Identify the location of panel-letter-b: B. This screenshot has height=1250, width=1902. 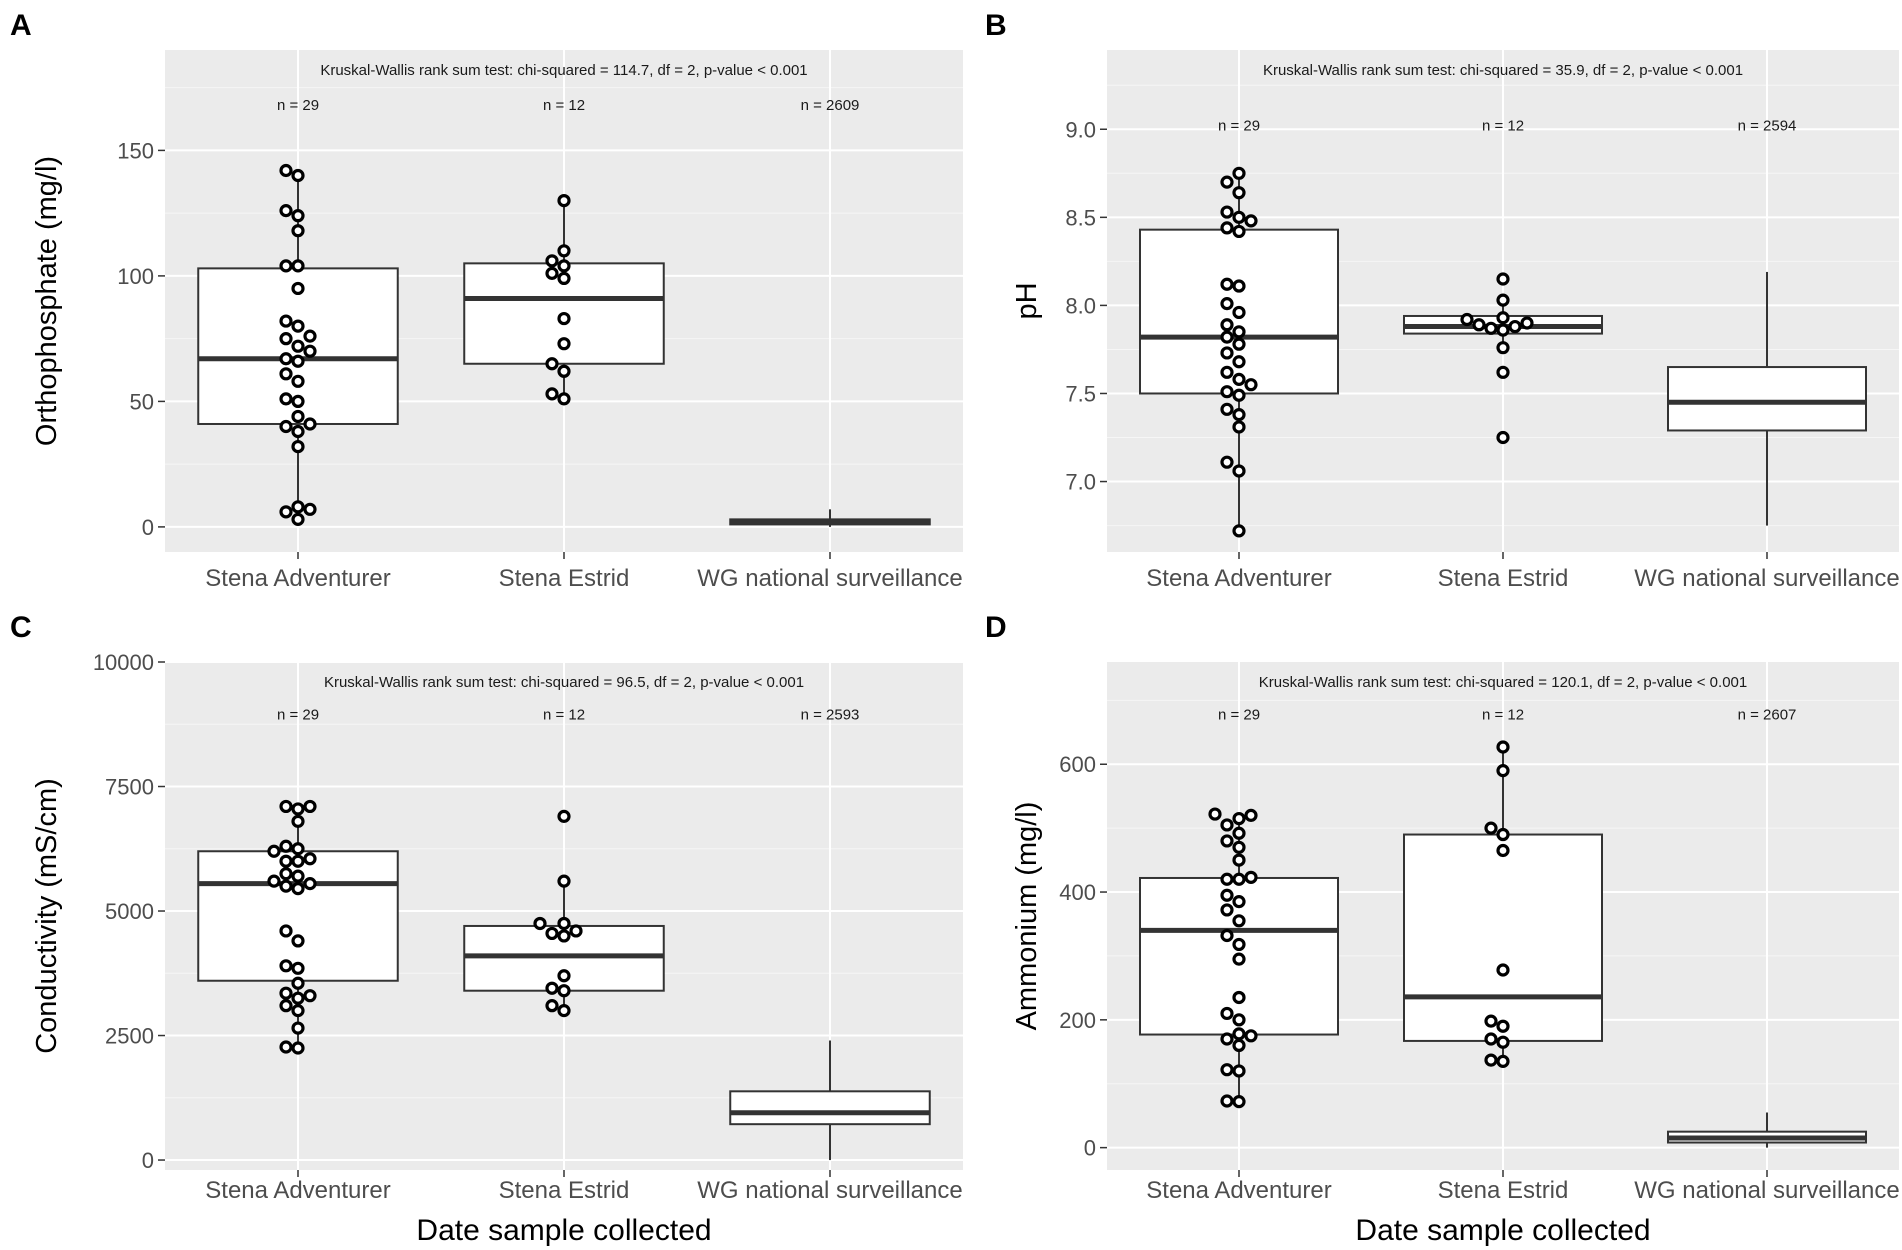
(996, 25).